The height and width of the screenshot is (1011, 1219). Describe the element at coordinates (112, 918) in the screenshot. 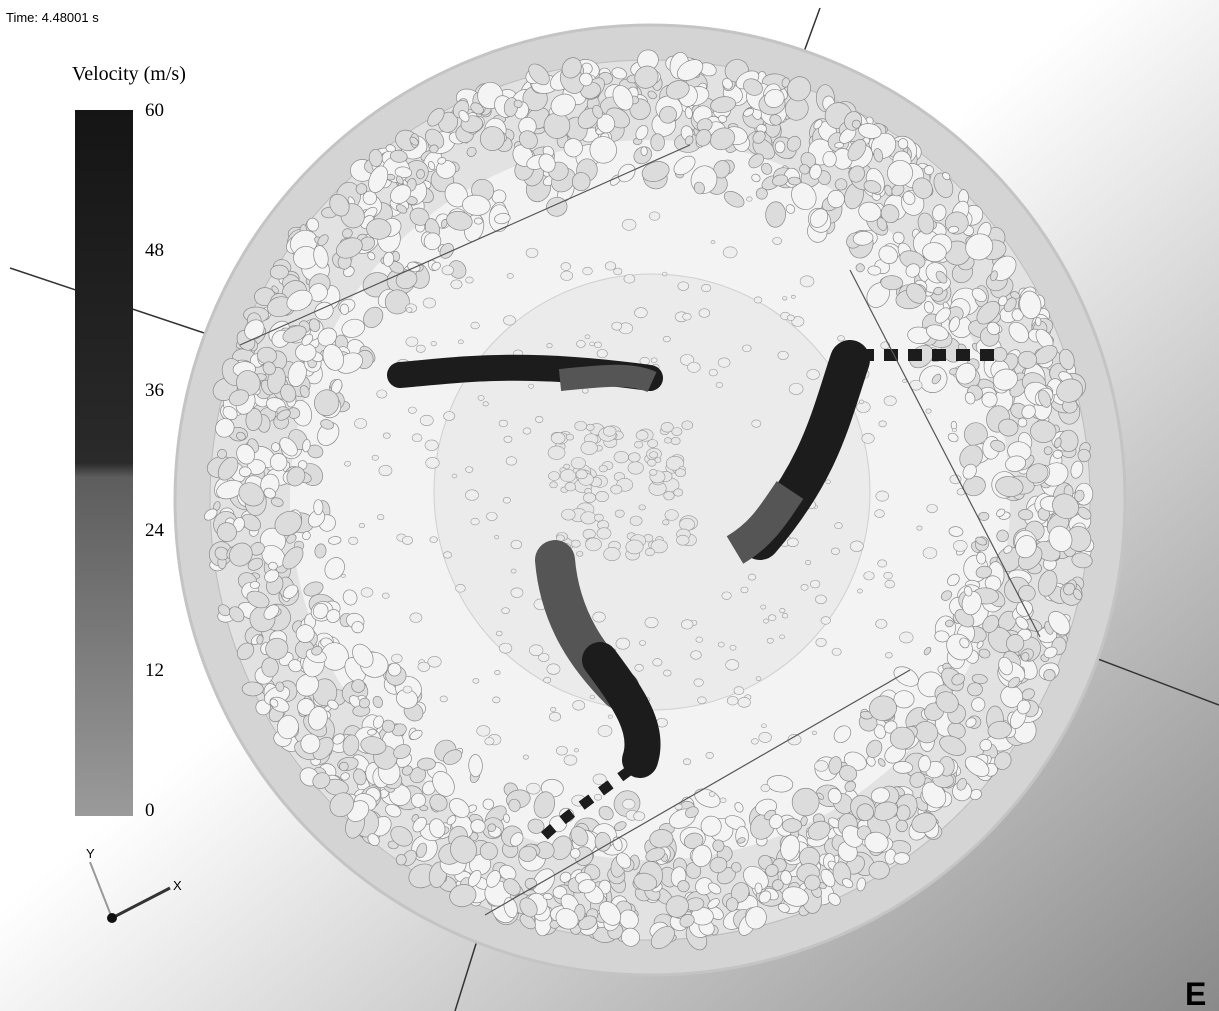

I see `triad-origin` at that location.